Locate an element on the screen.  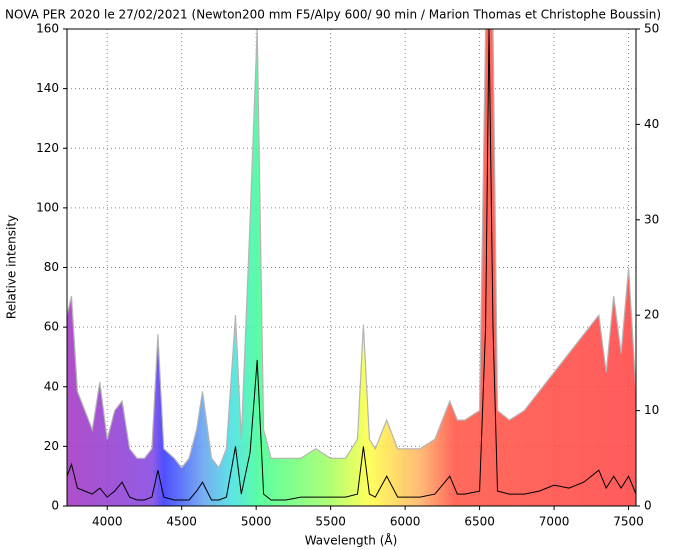
x-tick-label: 6500 is located at coordinates (479, 522).